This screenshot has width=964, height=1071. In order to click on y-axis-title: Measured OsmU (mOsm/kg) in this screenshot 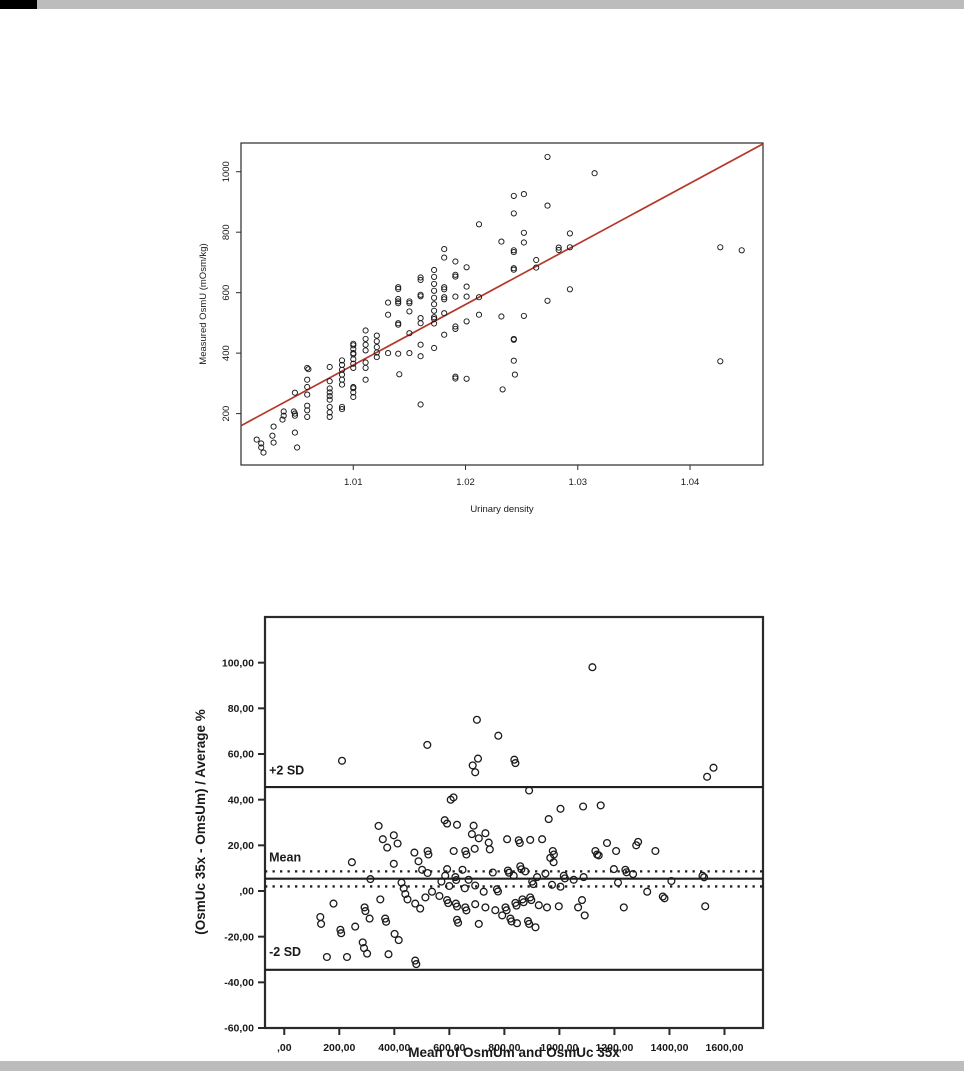, I will do `click(203, 303)`.